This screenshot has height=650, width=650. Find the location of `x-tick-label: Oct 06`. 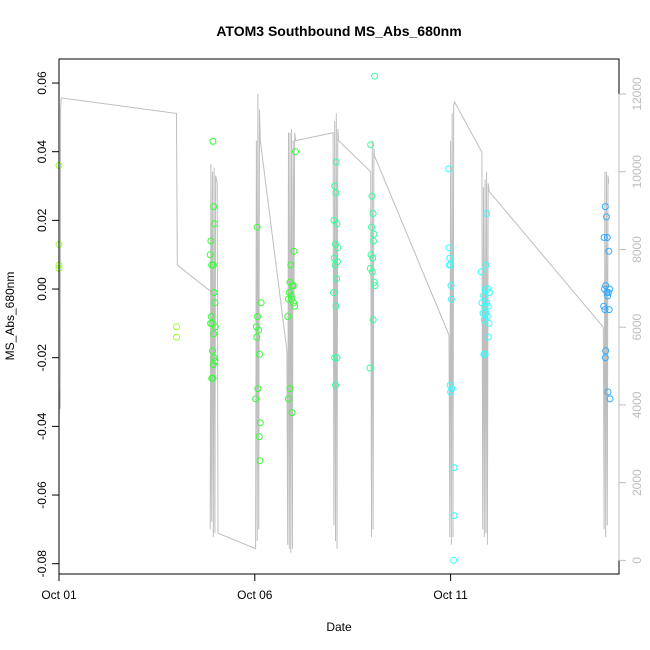

x-tick-label: Oct 06 is located at coordinates (255, 595).